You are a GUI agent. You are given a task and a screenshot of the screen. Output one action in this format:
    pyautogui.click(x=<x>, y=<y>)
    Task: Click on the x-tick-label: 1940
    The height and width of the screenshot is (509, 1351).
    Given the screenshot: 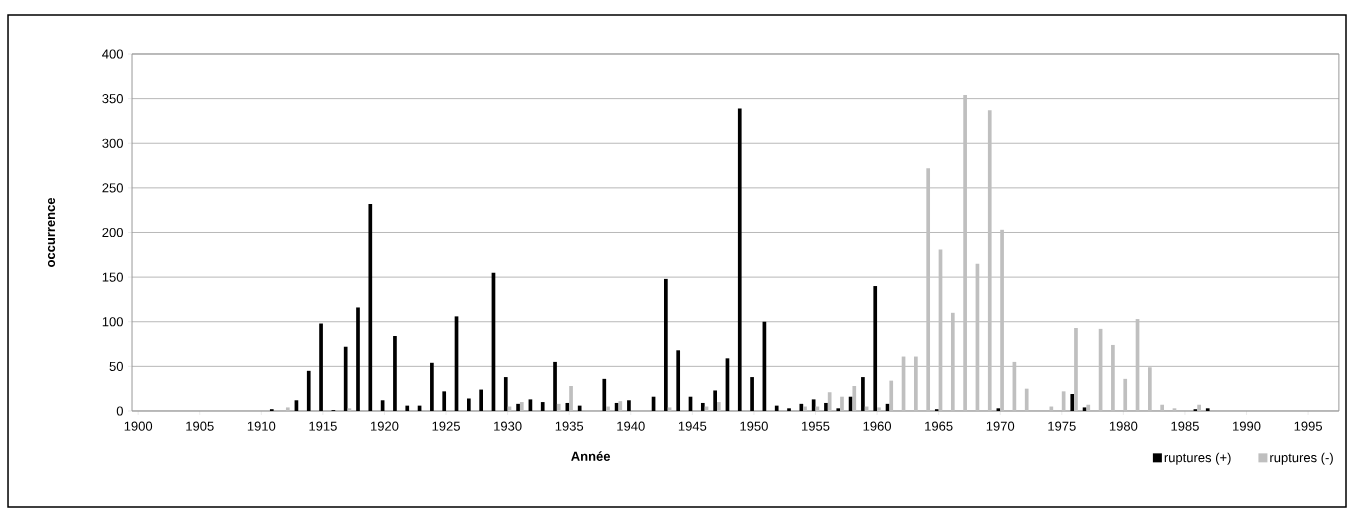 What is the action you would take?
    pyautogui.click(x=631, y=426)
    